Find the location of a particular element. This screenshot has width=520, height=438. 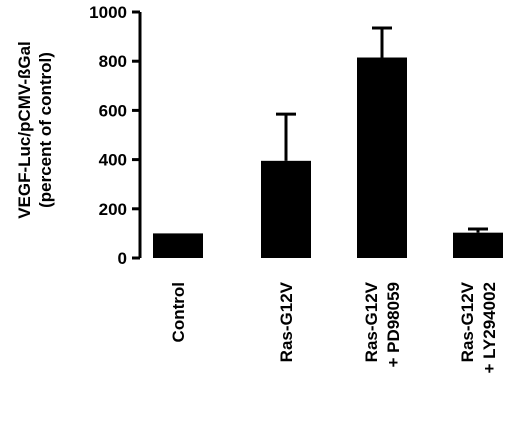

y-tick-label: 600 is located at coordinates (113, 110).